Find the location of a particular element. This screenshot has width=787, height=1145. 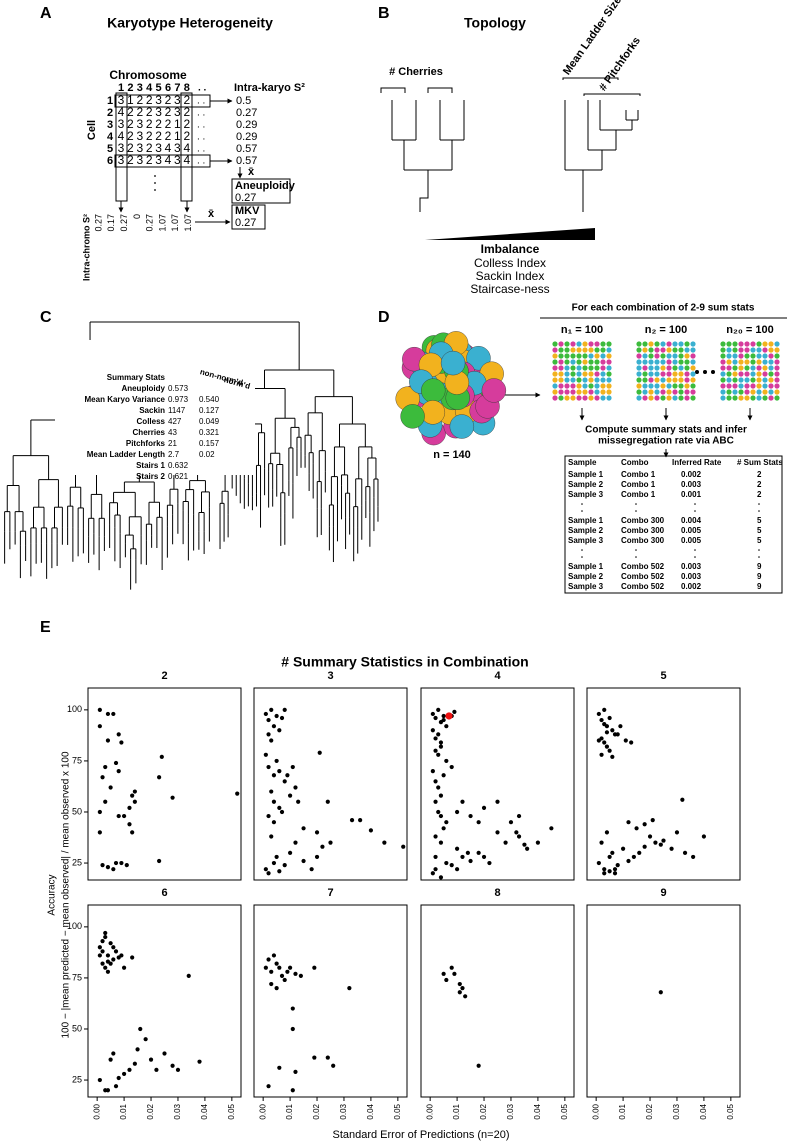

d-header: For each combination of 2-9 sum stats is located at coordinates (663, 308).